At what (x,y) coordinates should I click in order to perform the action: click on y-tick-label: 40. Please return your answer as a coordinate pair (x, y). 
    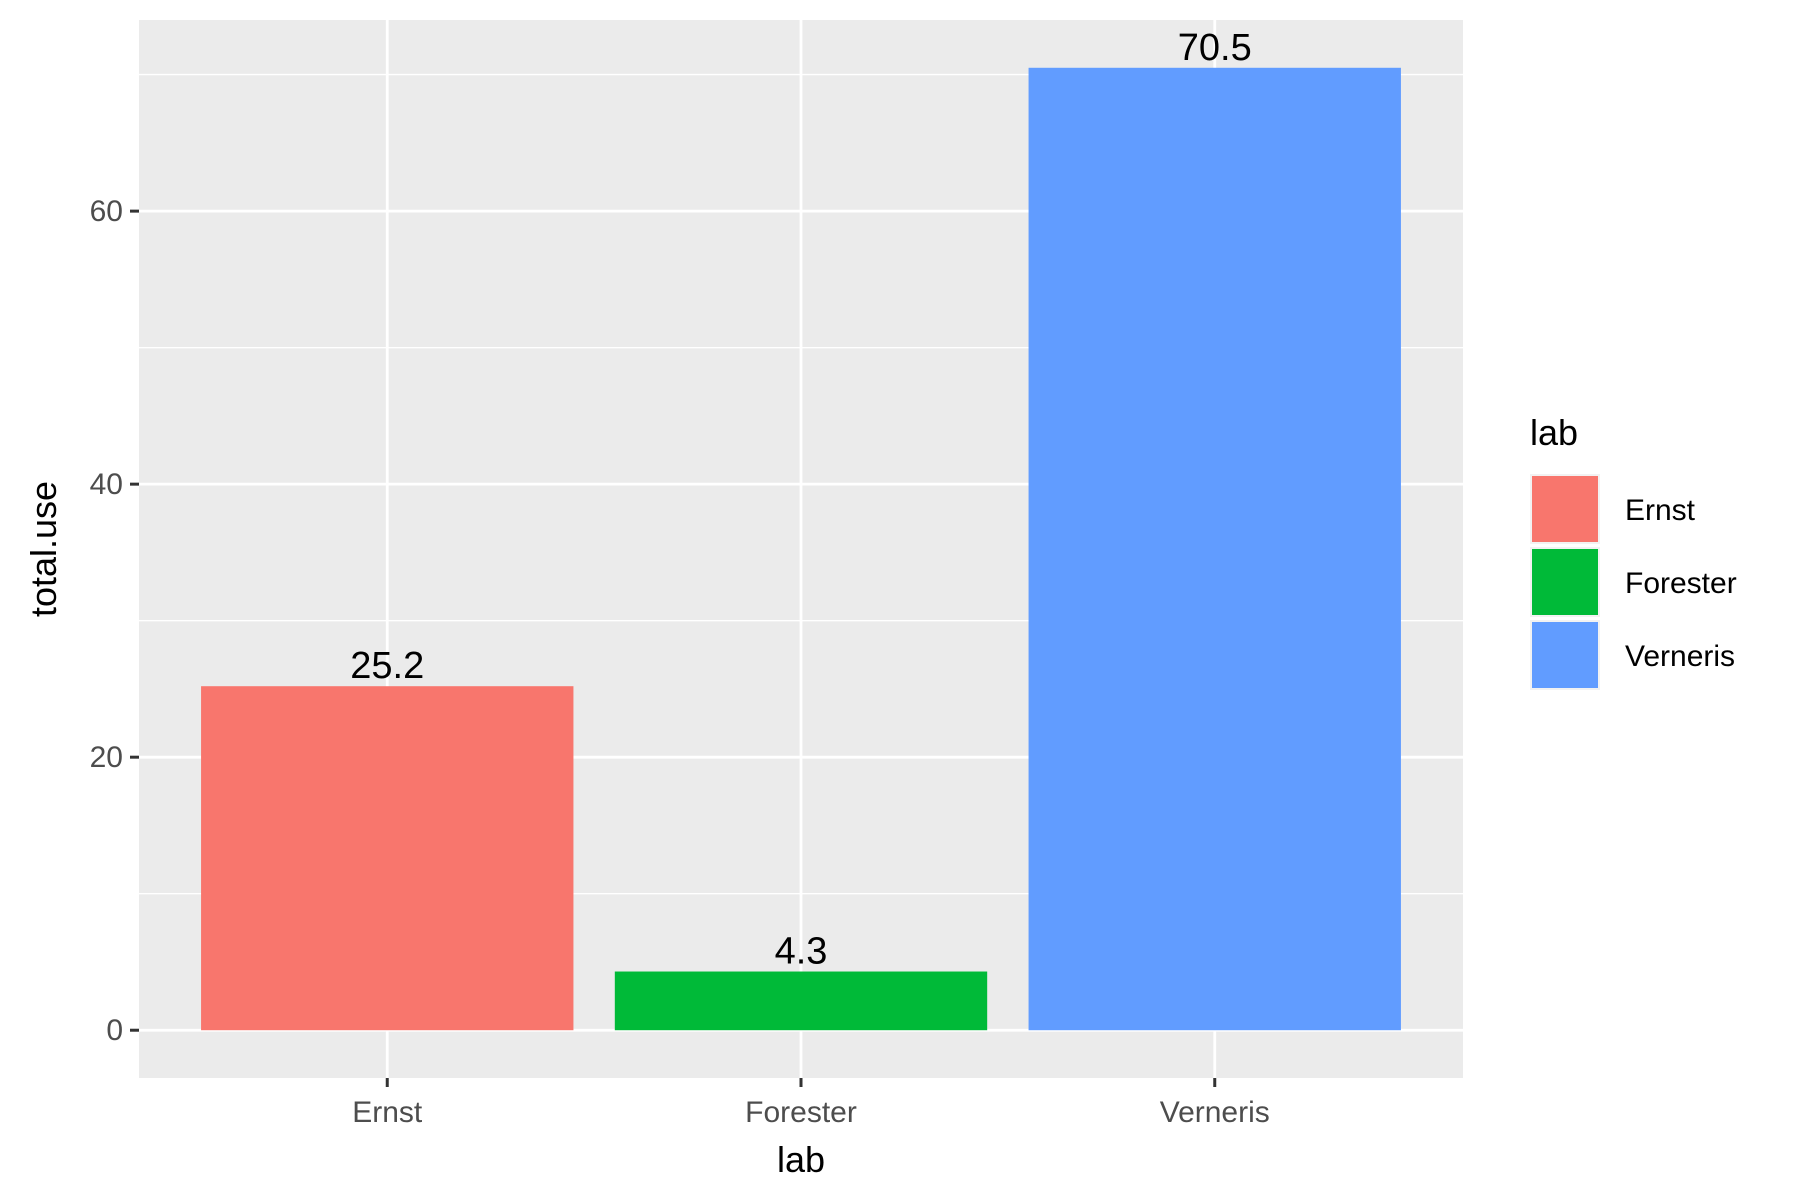
    Looking at the image, I should click on (106, 484).